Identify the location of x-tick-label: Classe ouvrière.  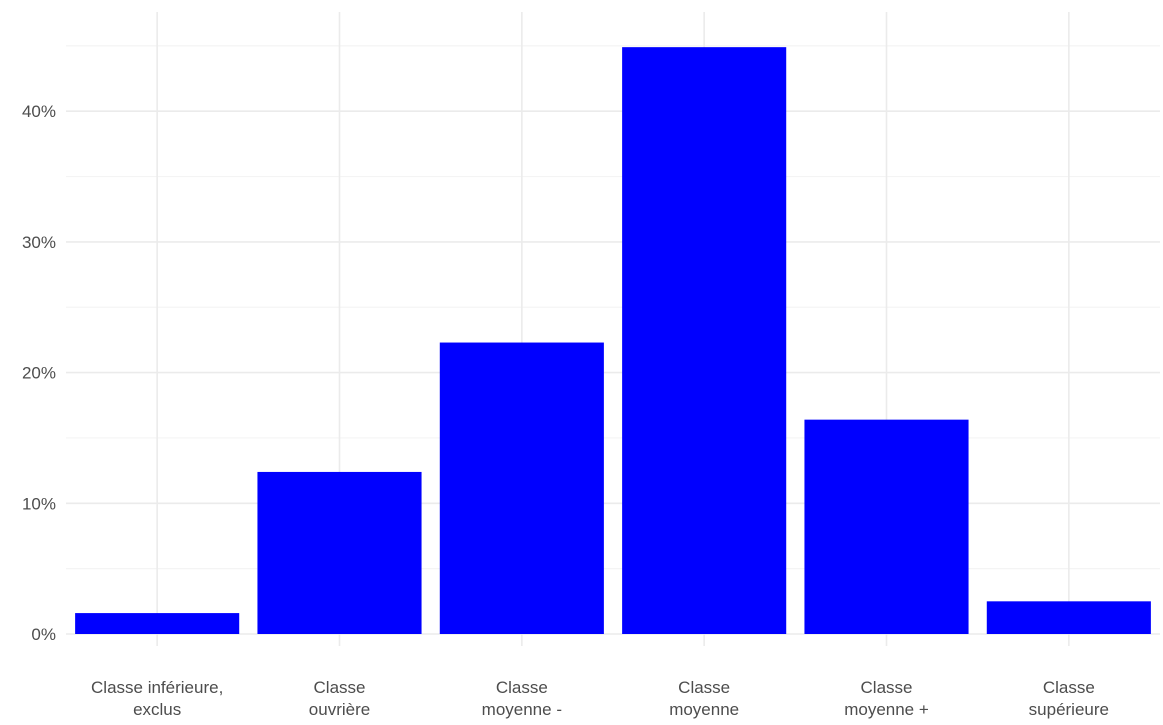
(339, 698).